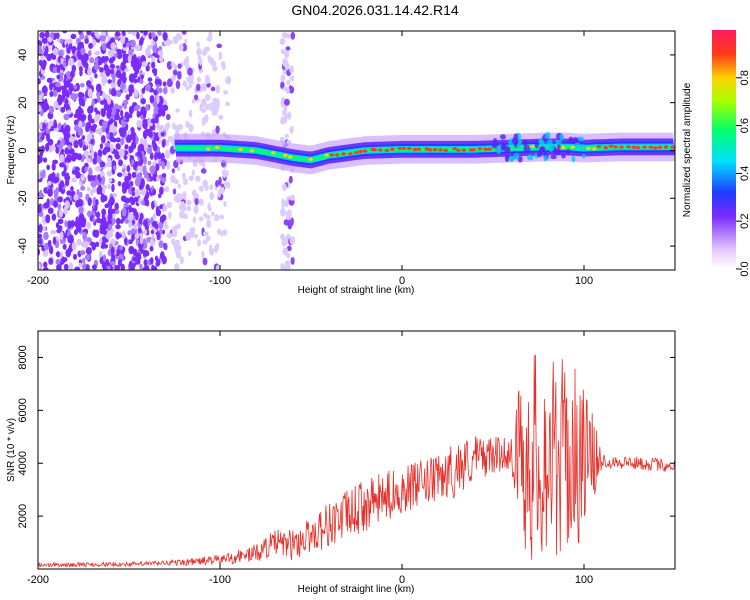  What do you see at coordinates (744, 268) in the screenshot?
I see `colorbar-tick-label: 0.0` at bounding box center [744, 268].